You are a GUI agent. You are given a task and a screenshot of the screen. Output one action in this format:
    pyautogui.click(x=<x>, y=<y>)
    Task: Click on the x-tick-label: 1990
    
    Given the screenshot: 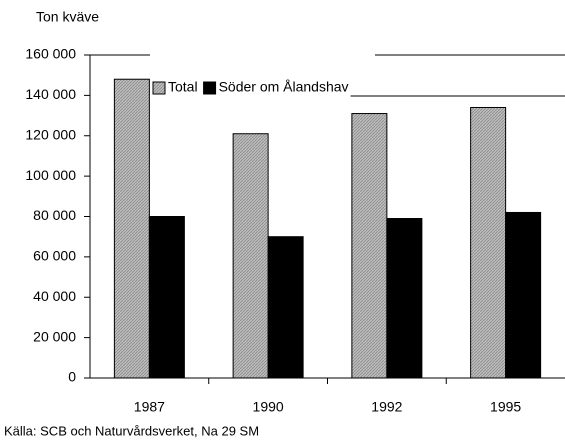 What is the action you would take?
    pyautogui.click(x=268, y=407)
    